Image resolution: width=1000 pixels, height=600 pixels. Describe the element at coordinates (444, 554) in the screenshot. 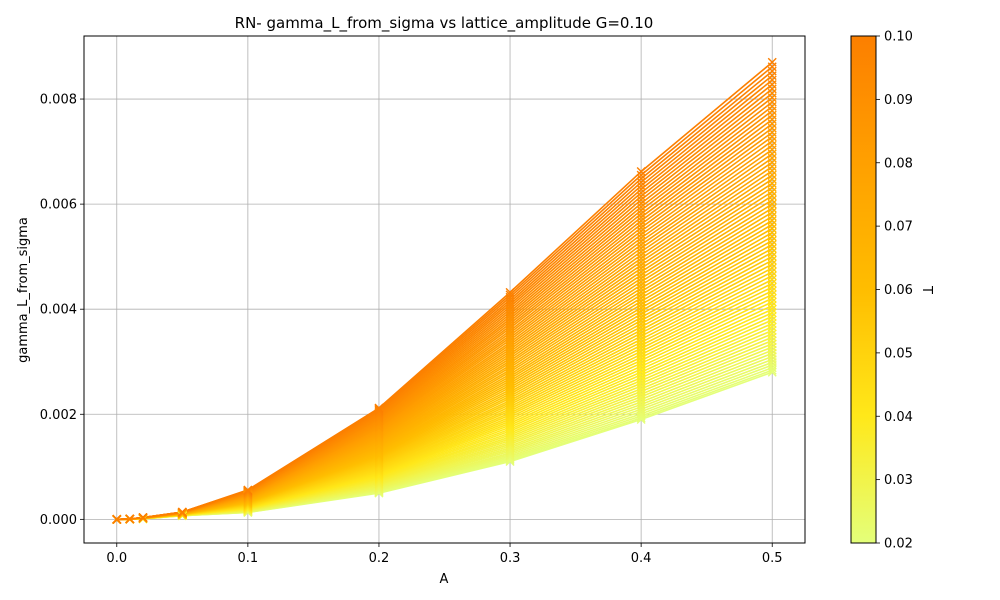

I see `x-axis: 0.0 0.1 0.2 0.3 0.4 0.5` at that location.